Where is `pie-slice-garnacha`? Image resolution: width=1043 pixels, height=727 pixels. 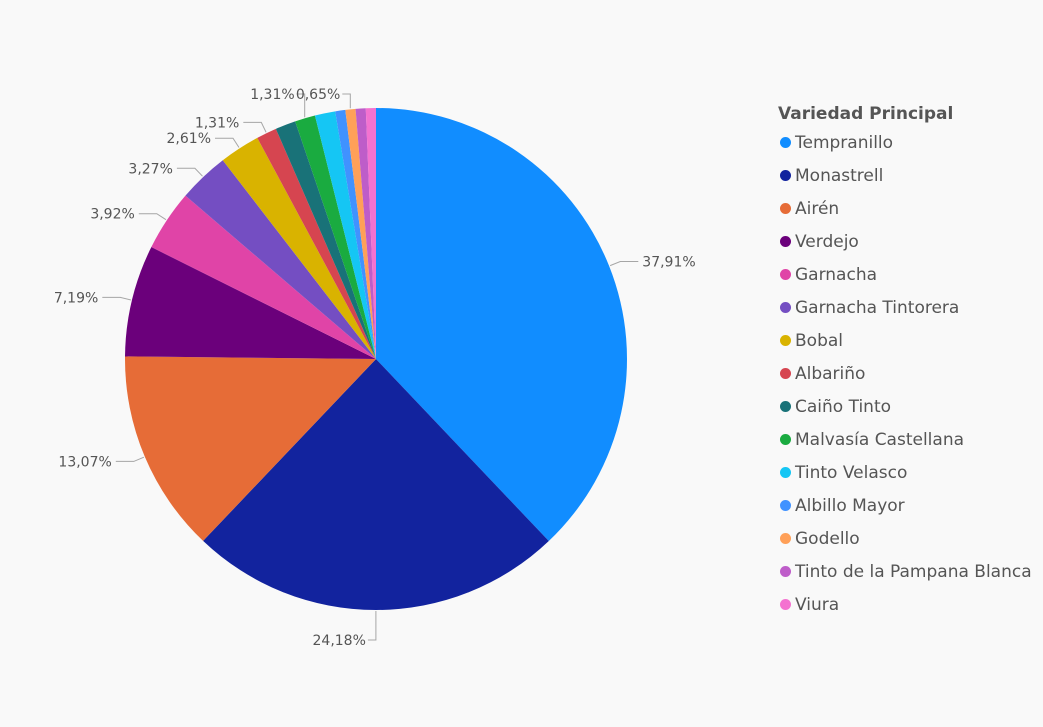 pie-slice-garnacha is located at coordinates (263, 277).